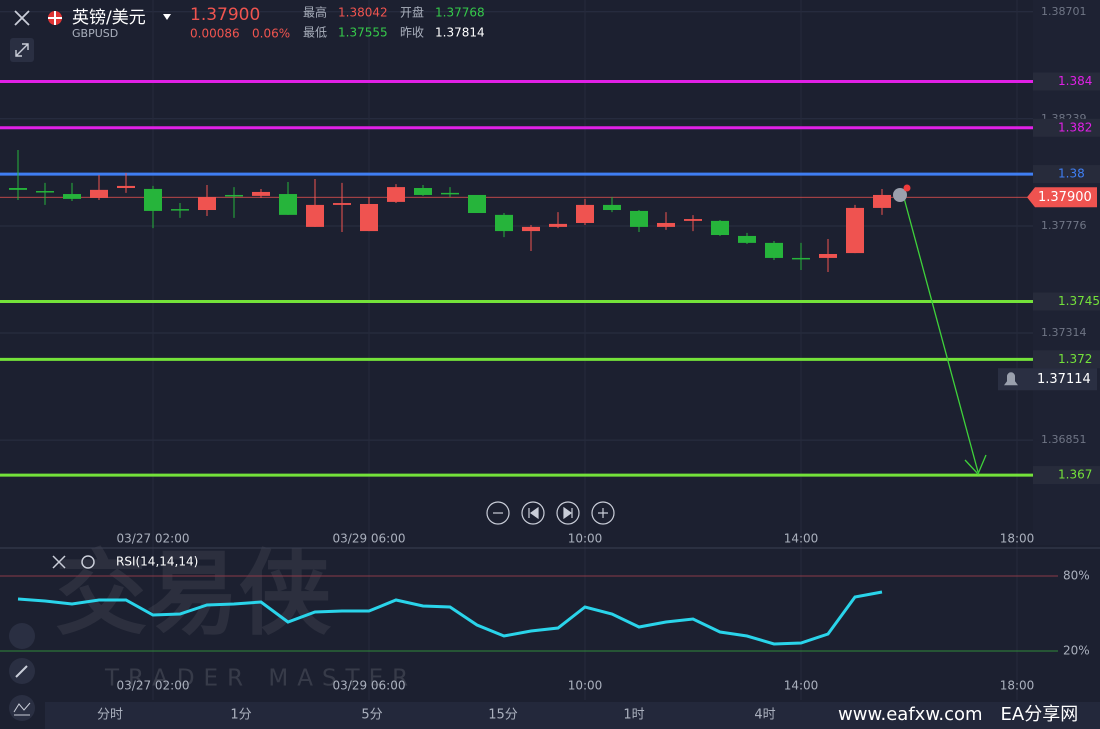  What do you see at coordinates (1075, 127) in the screenshot?
I see `level-label: 1.382` at bounding box center [1075, 127].